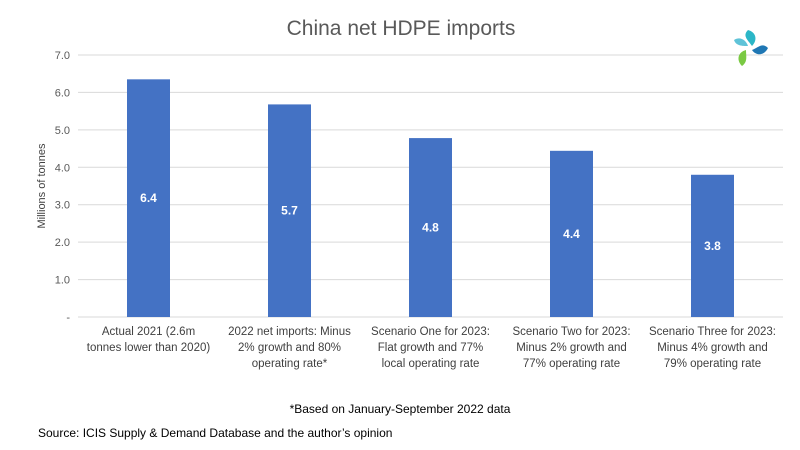 Image resolution: width=800 pixels, height=450 pixels. Describe the element at coordinates (62, 243) in the screenshot. I see `y-tick-label: 2.0` at that location.